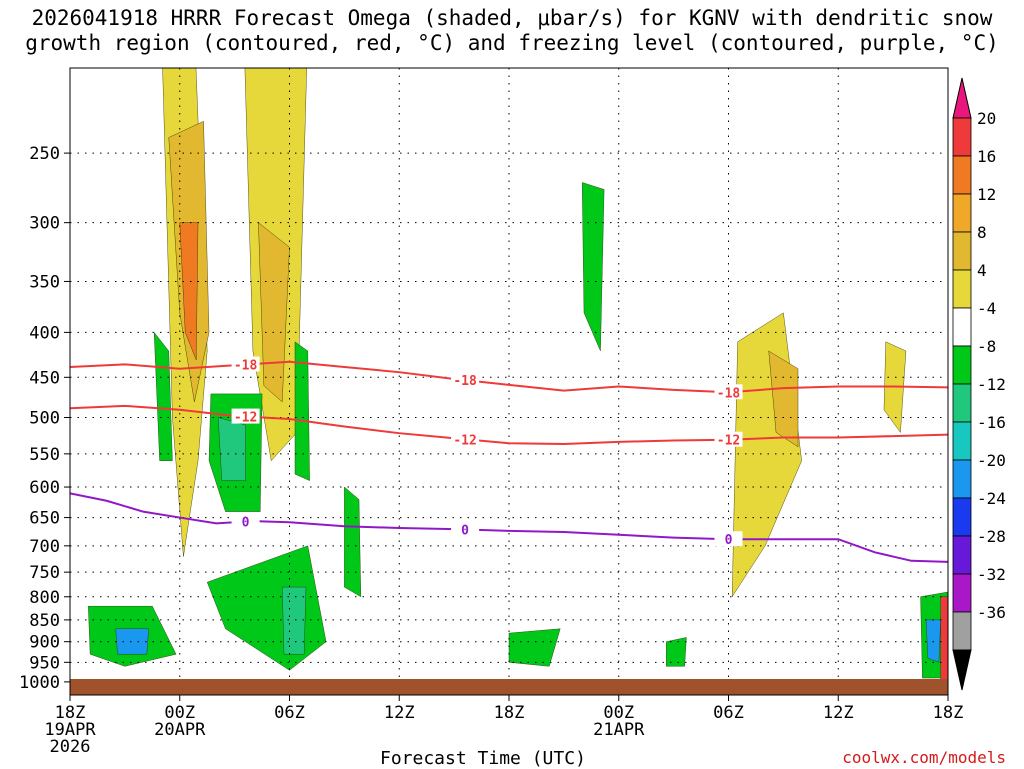 The image size is (1024, 769). What do you see at coordinates (483, 758) in the screenshot?
I see `x-axis-title: Forecast Time (UTC)` at bounding box center [483, 758].